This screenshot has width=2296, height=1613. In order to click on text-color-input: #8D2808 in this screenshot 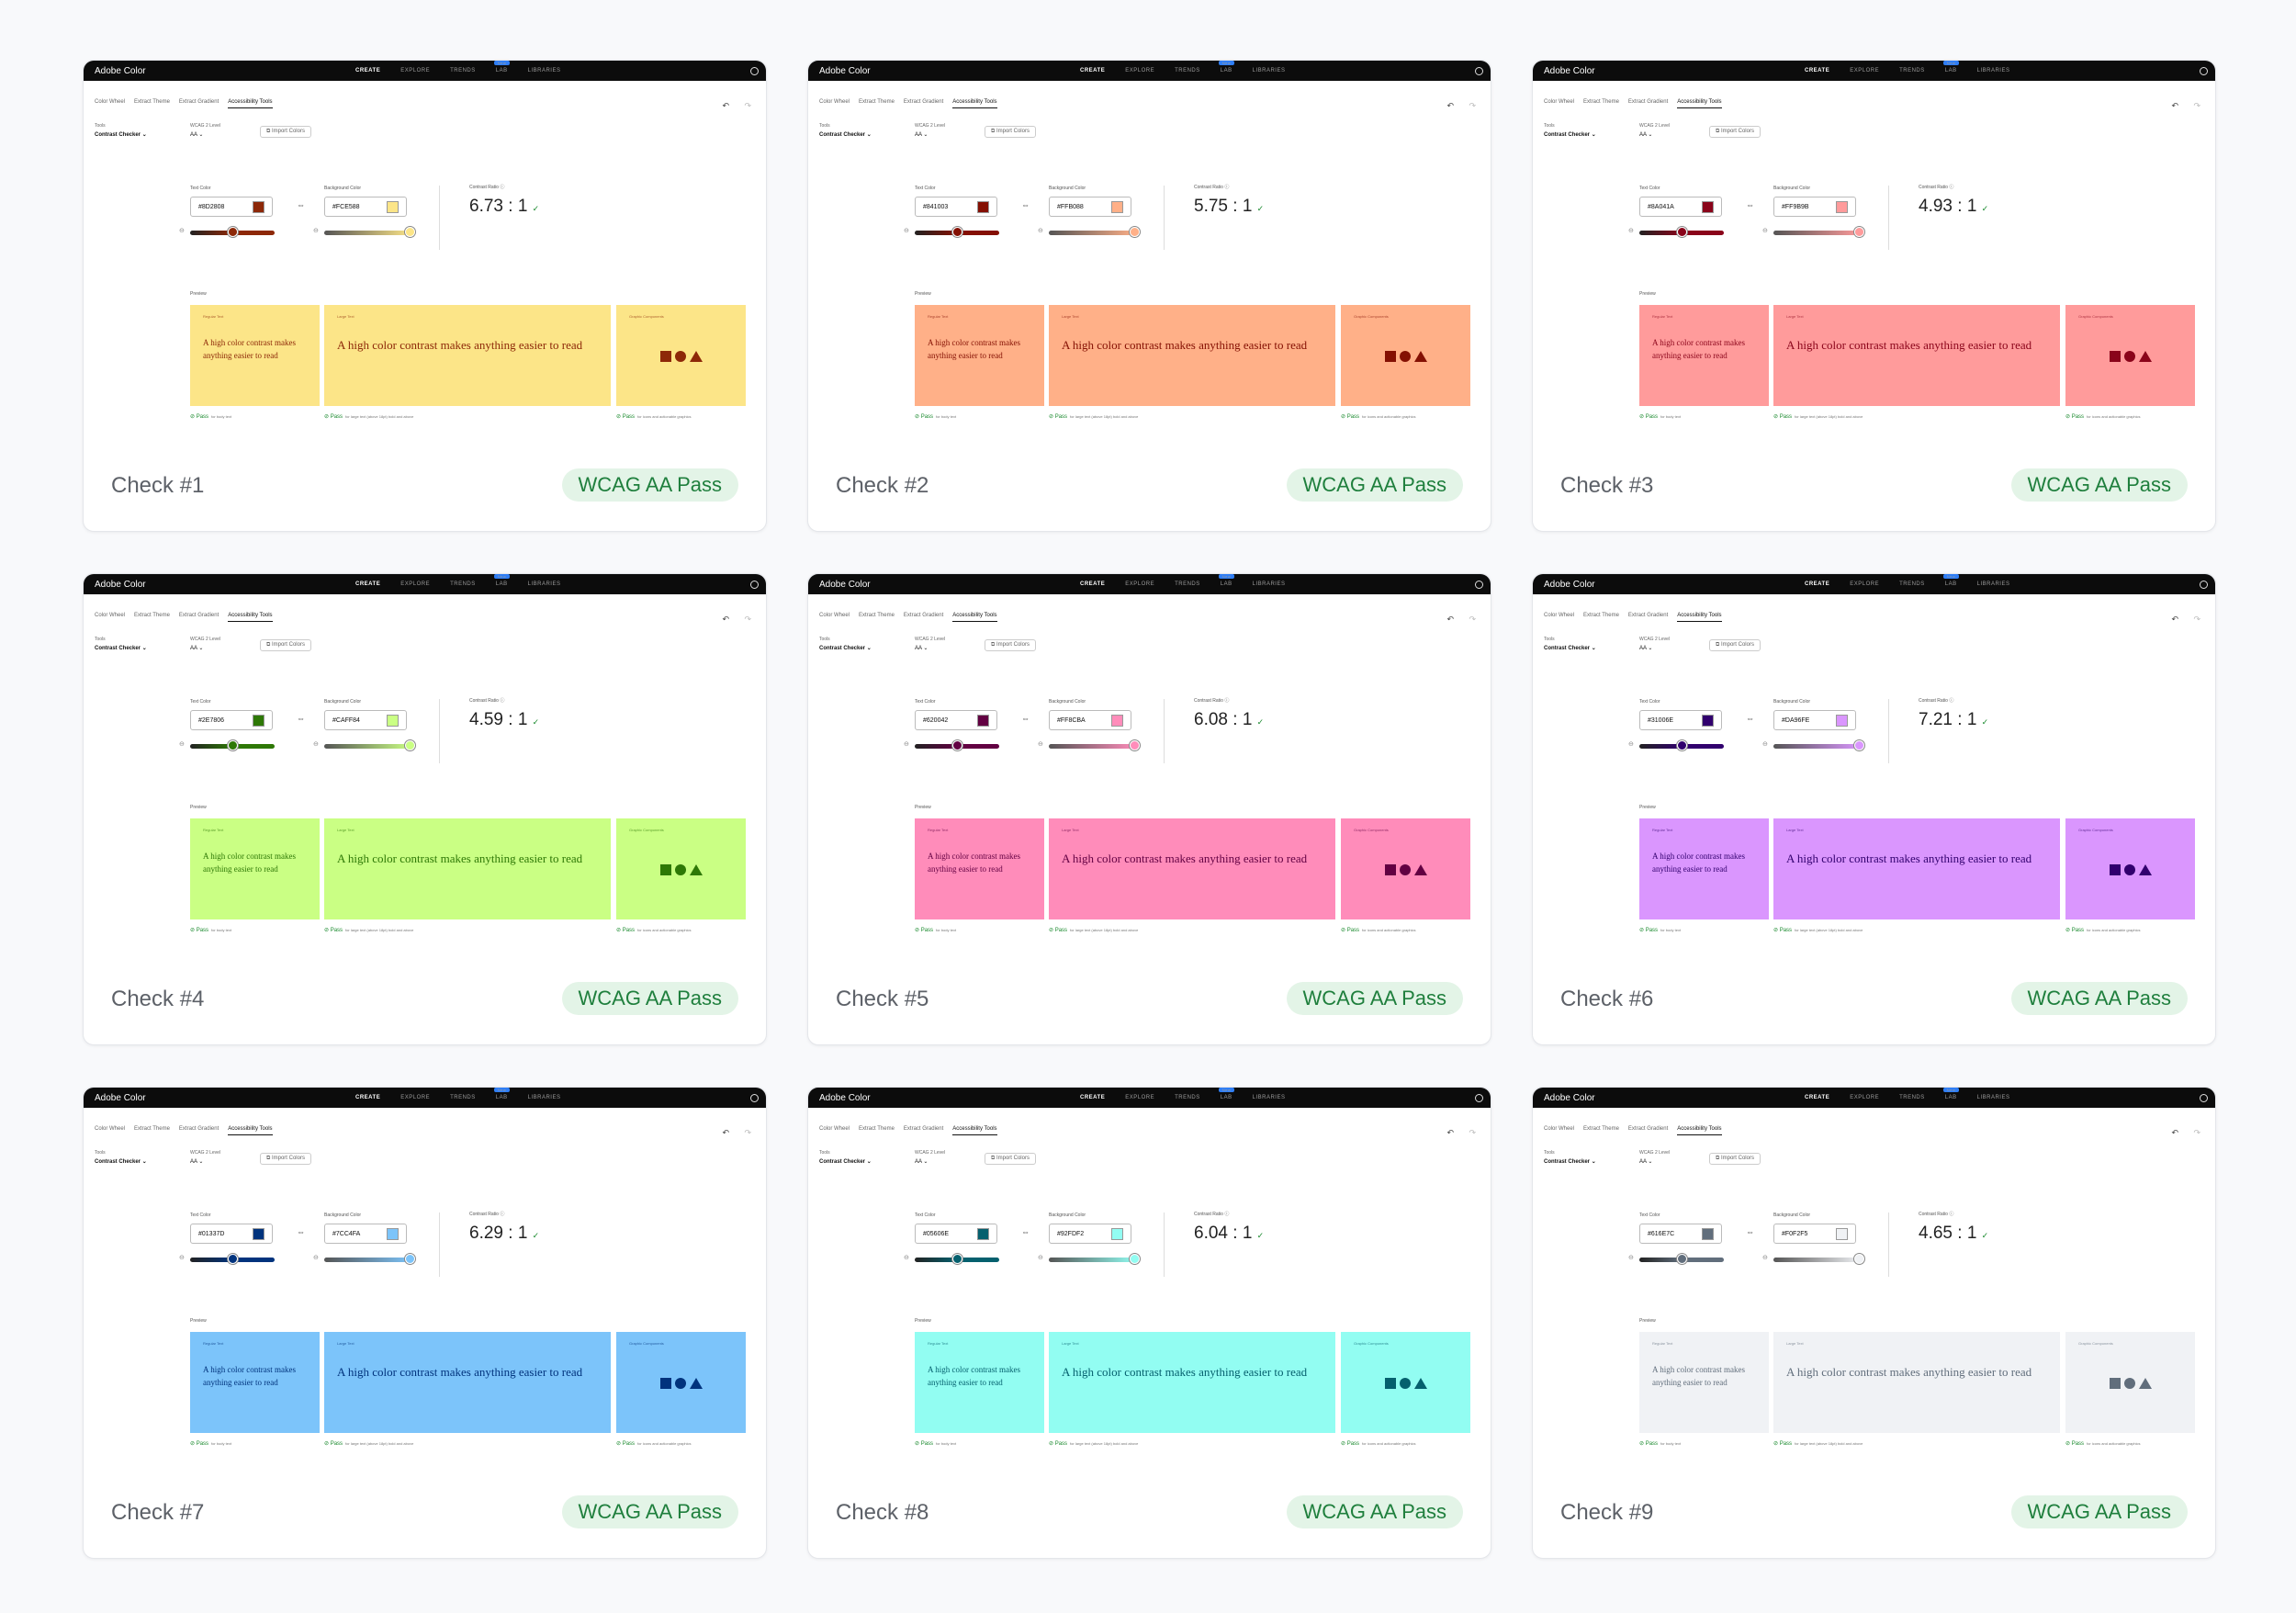, I will do `click(231, 207)`.